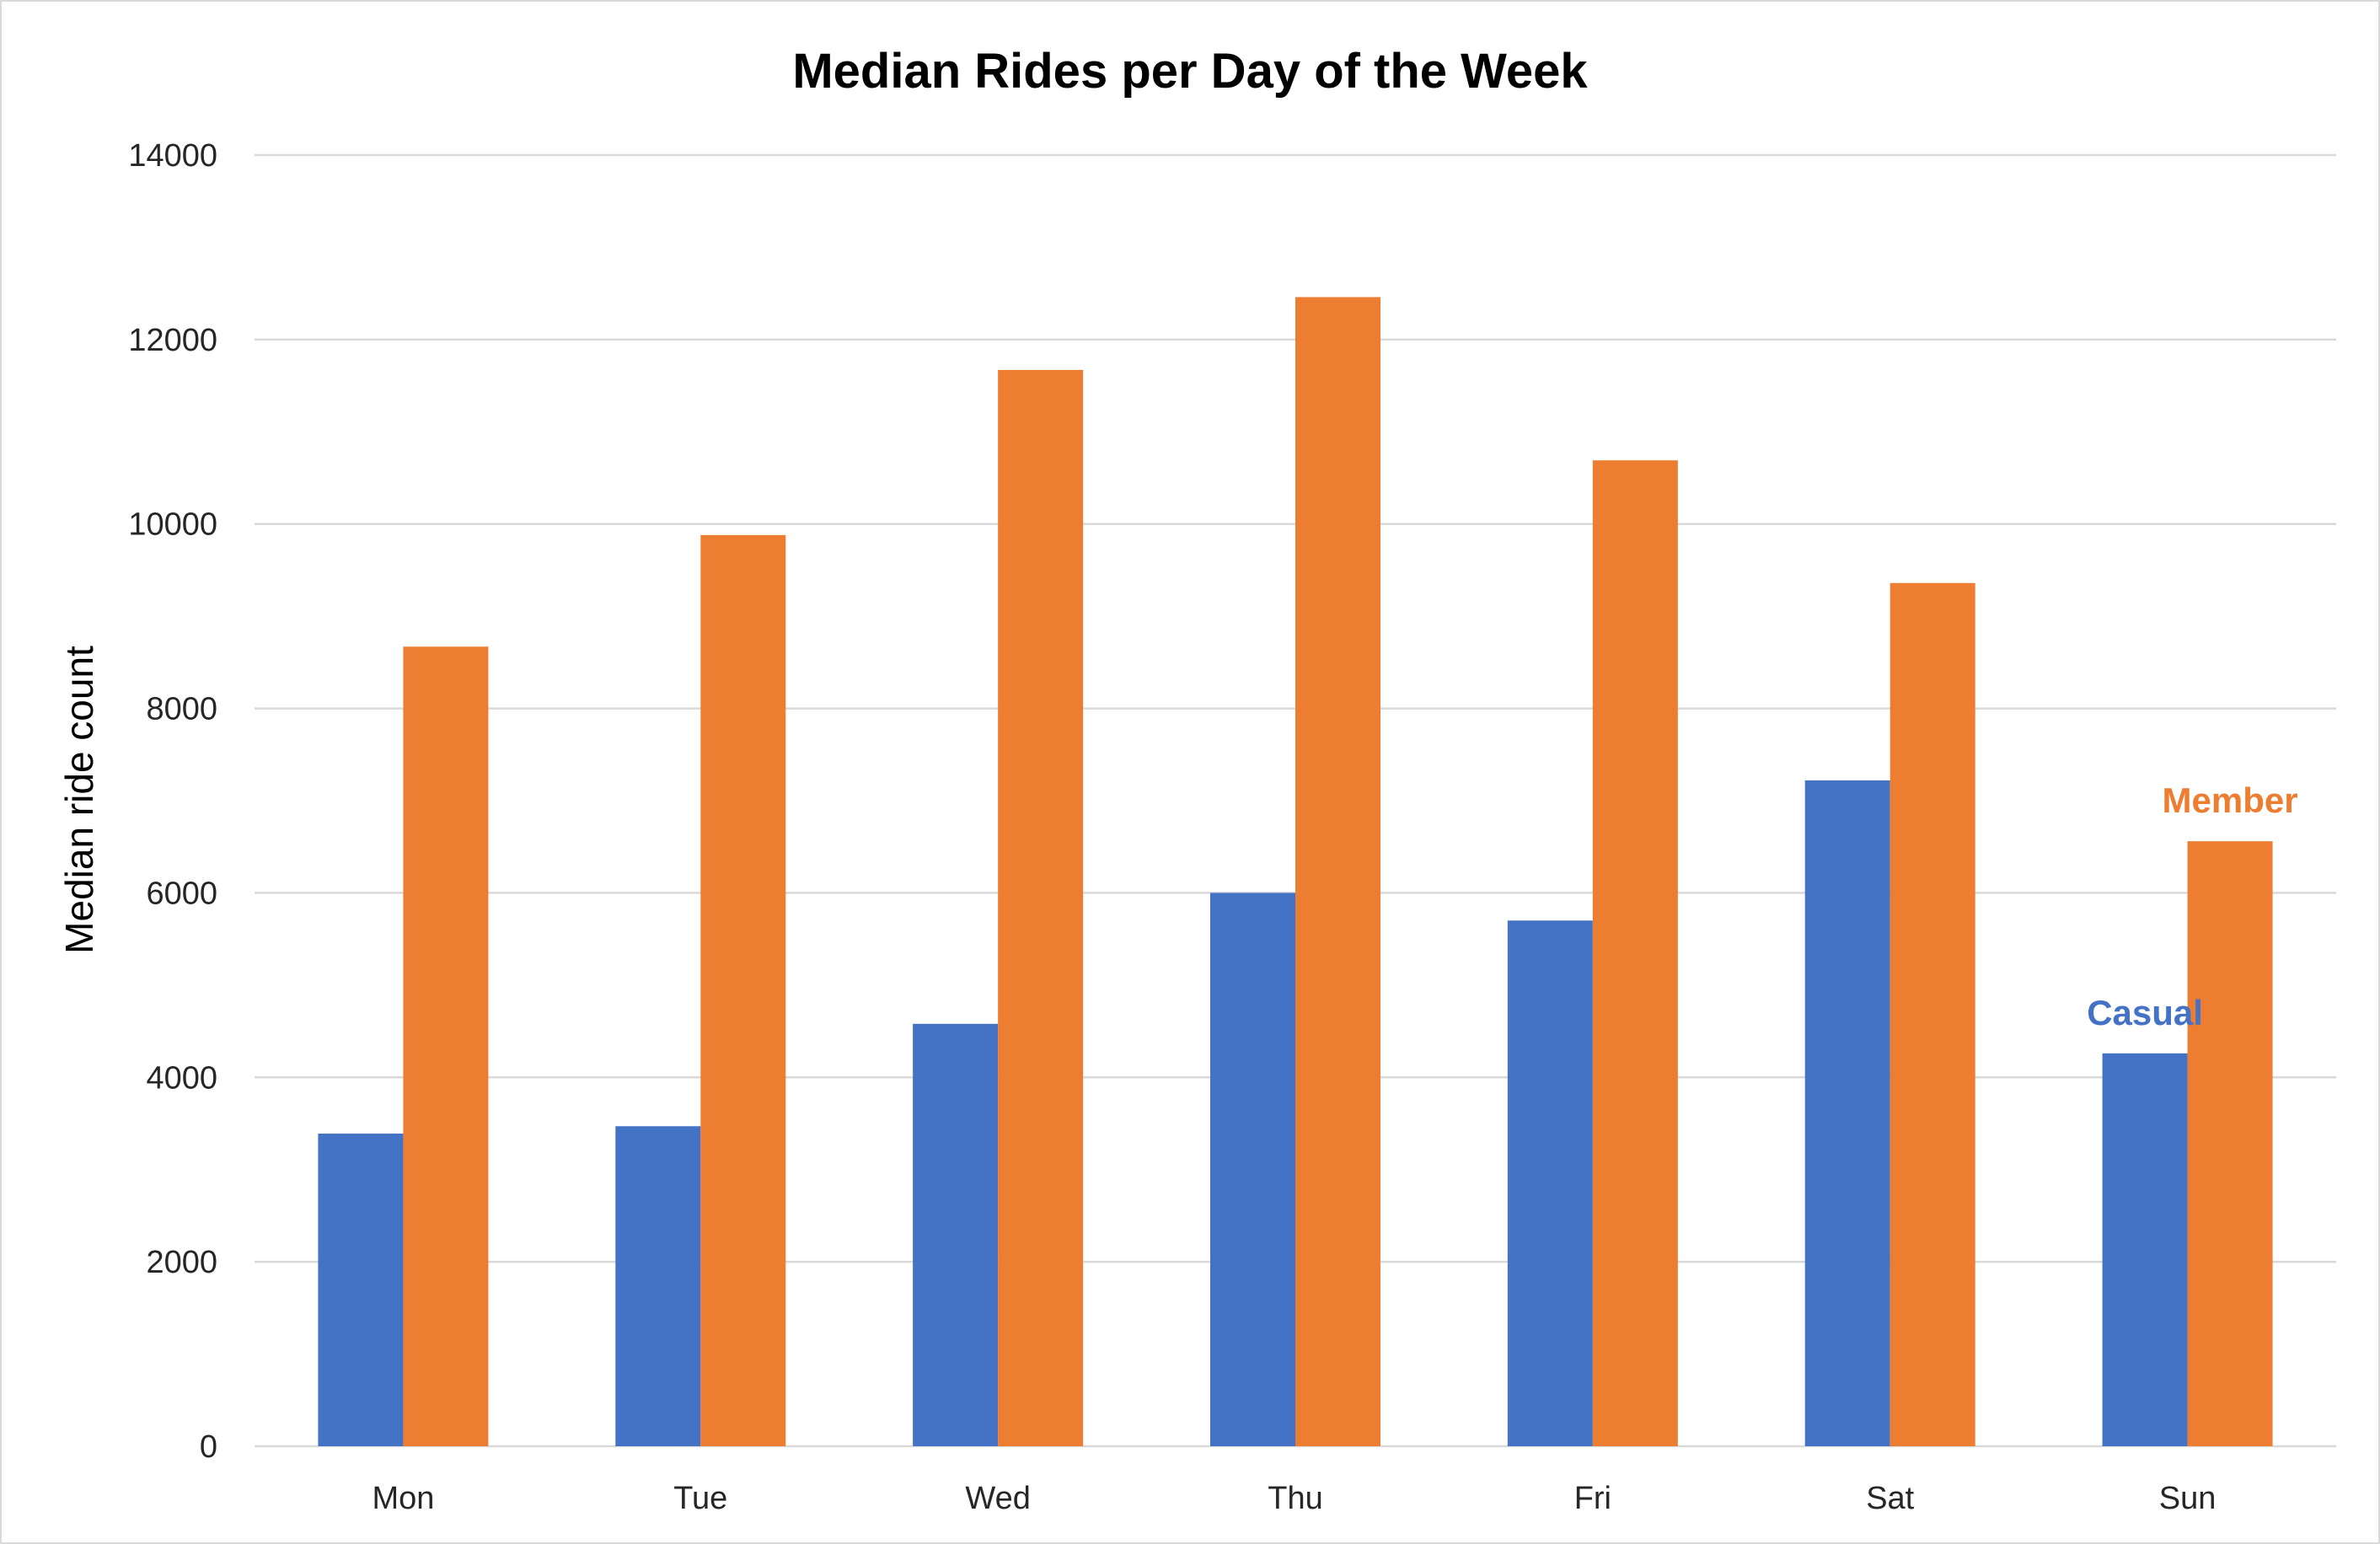  Describe the element at coordinates (172, 525) in the screenshot. I see `y-tick-label: 10000` at that location.